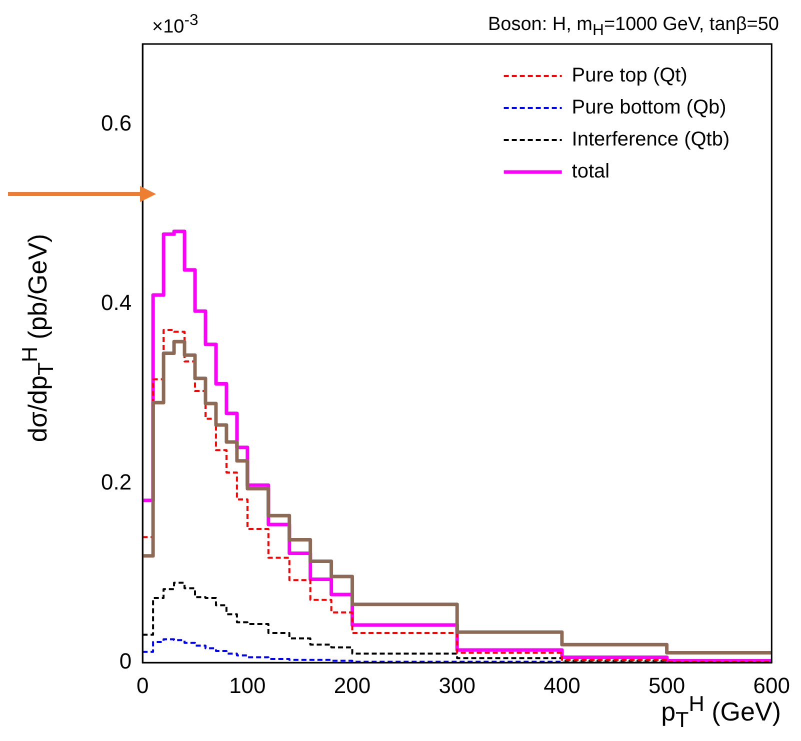 Image resolution: width=801 pixels, height=741 pixels. Describe the element at coordinates (116, 123) in the screenshot. I see `y-tick-label: 0.6` at that location.